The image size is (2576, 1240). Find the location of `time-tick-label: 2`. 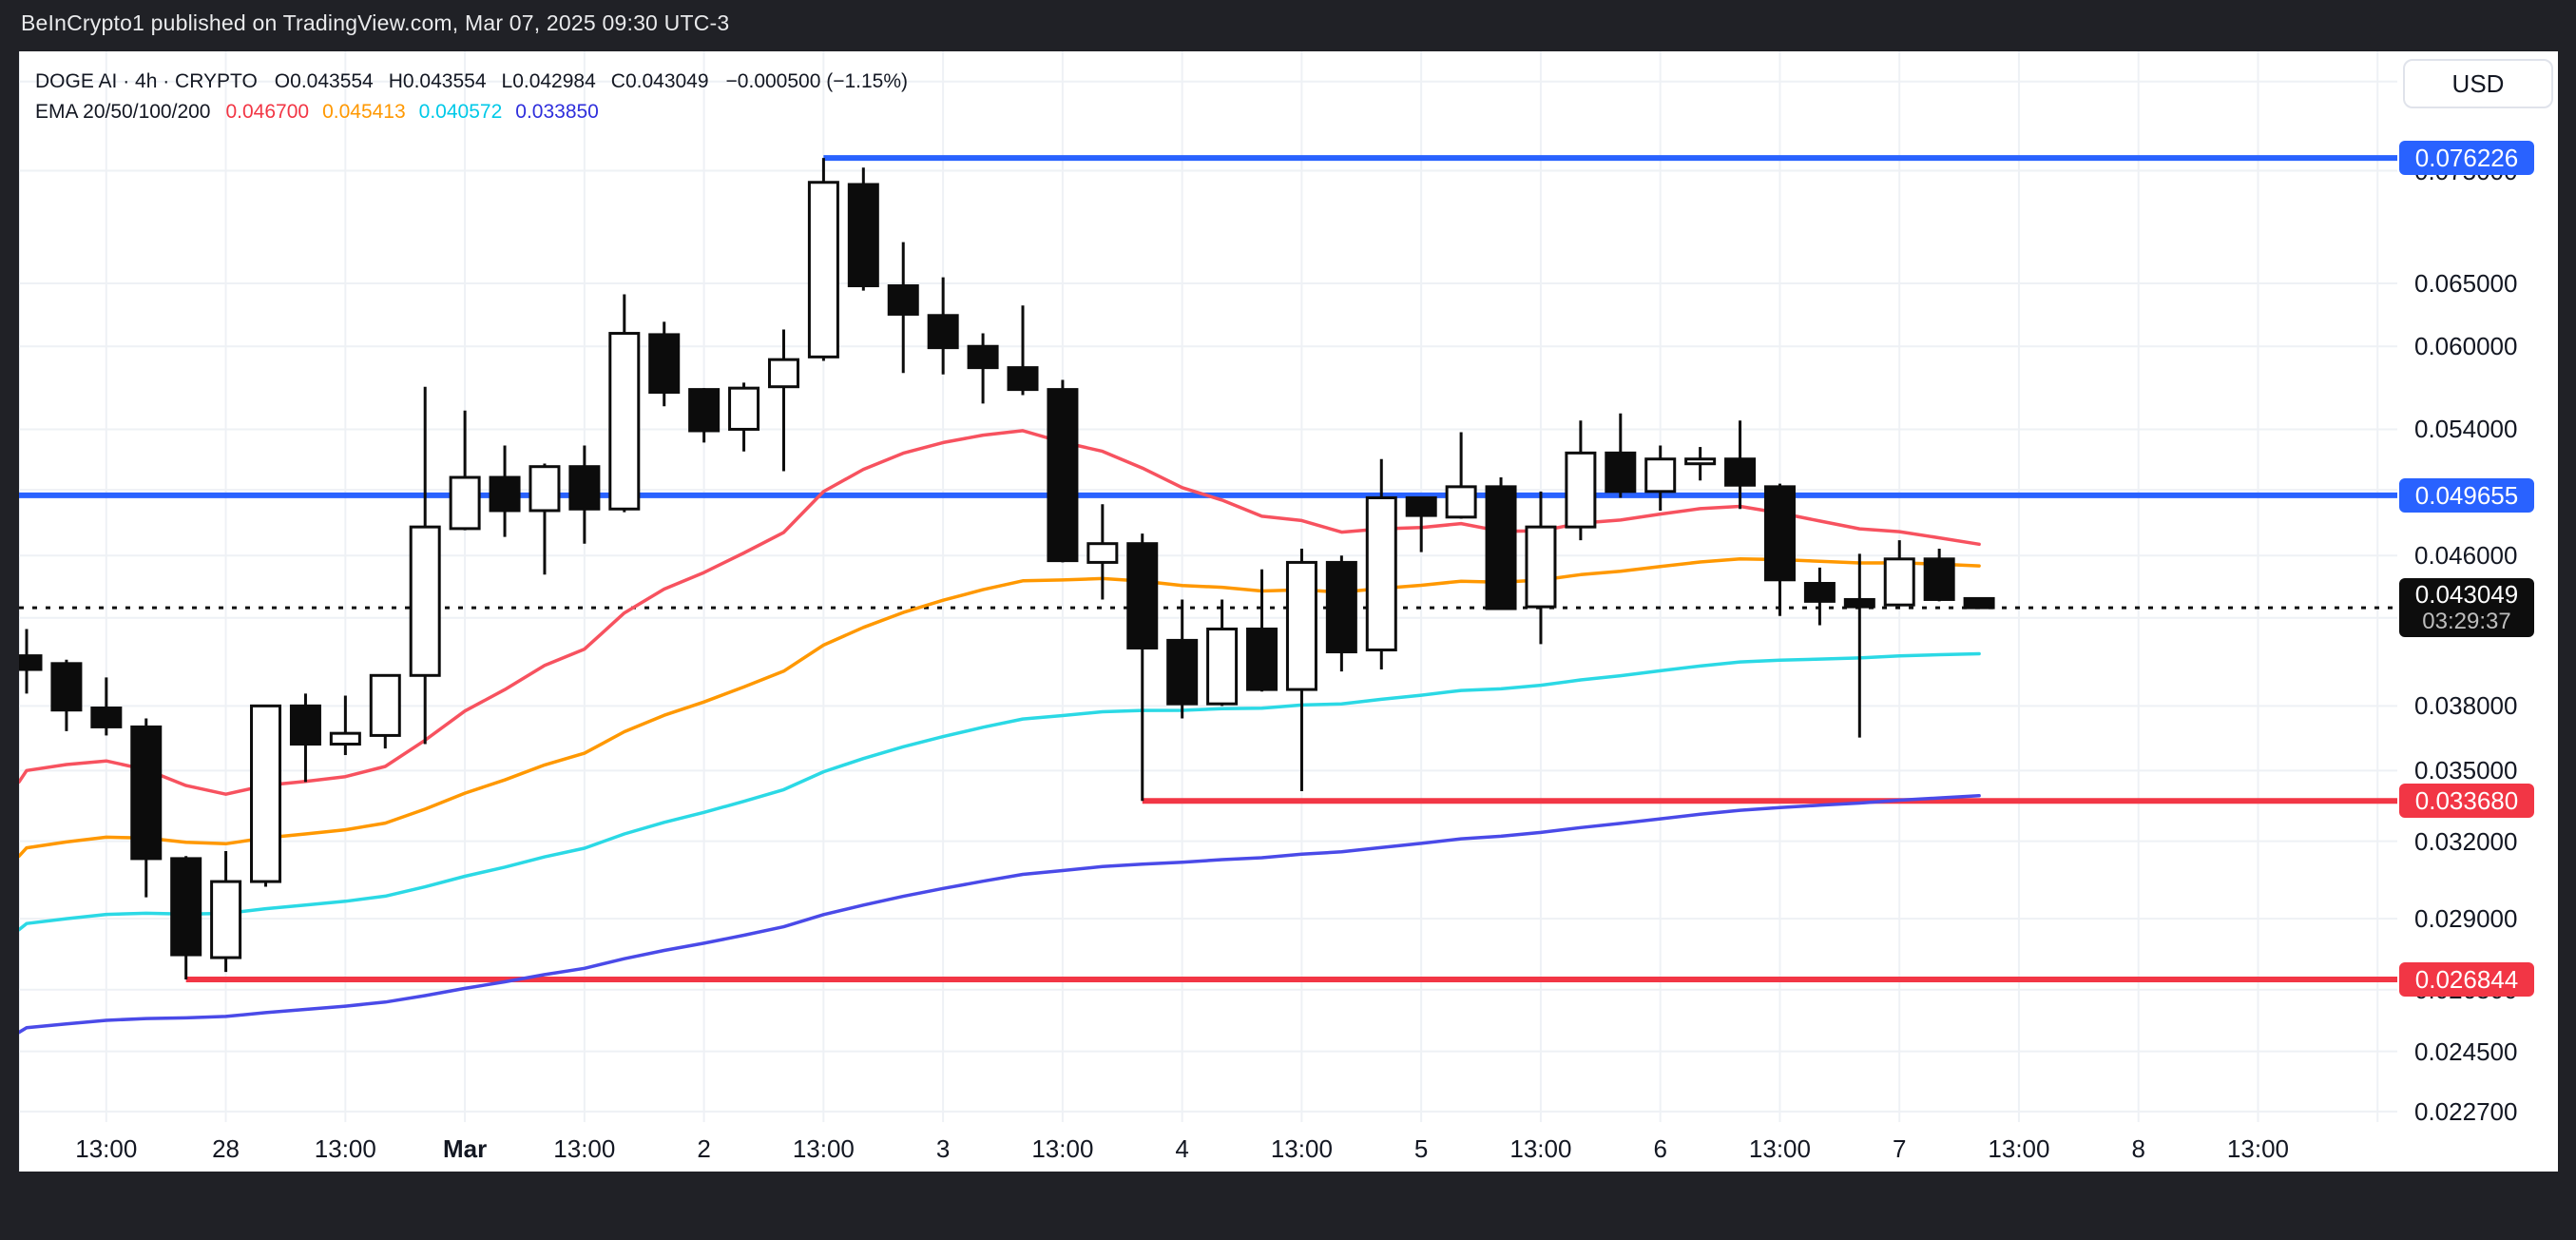

time-tick-label: 2 is located at coordinates (704, 1148).